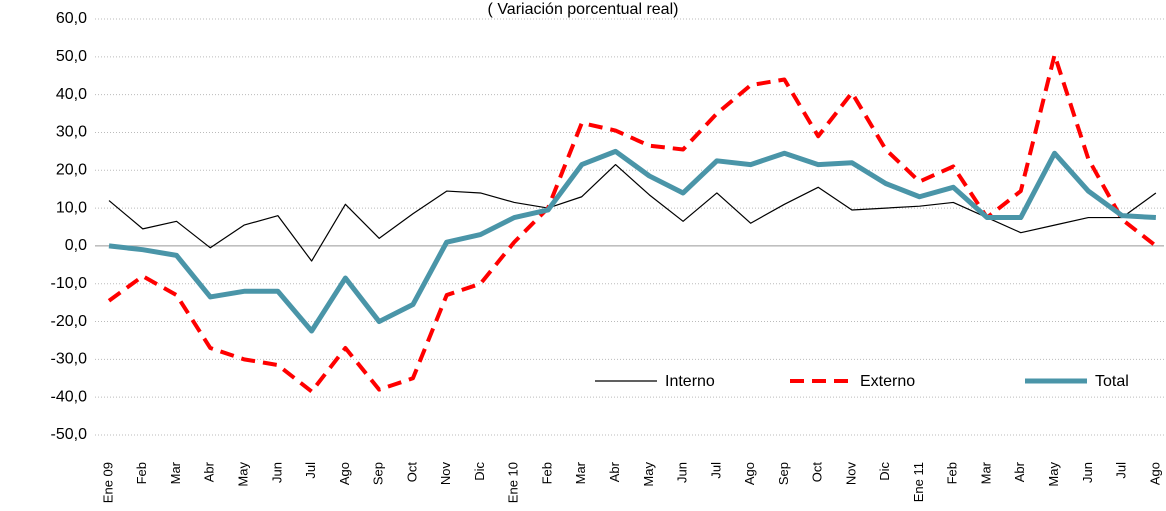 The image size is (1166, 511). What do you see at coordinates (583, 9) in the screenshot?
I see `chart-title: ( Variación porcentual real)` at bounding box center [583, 9].